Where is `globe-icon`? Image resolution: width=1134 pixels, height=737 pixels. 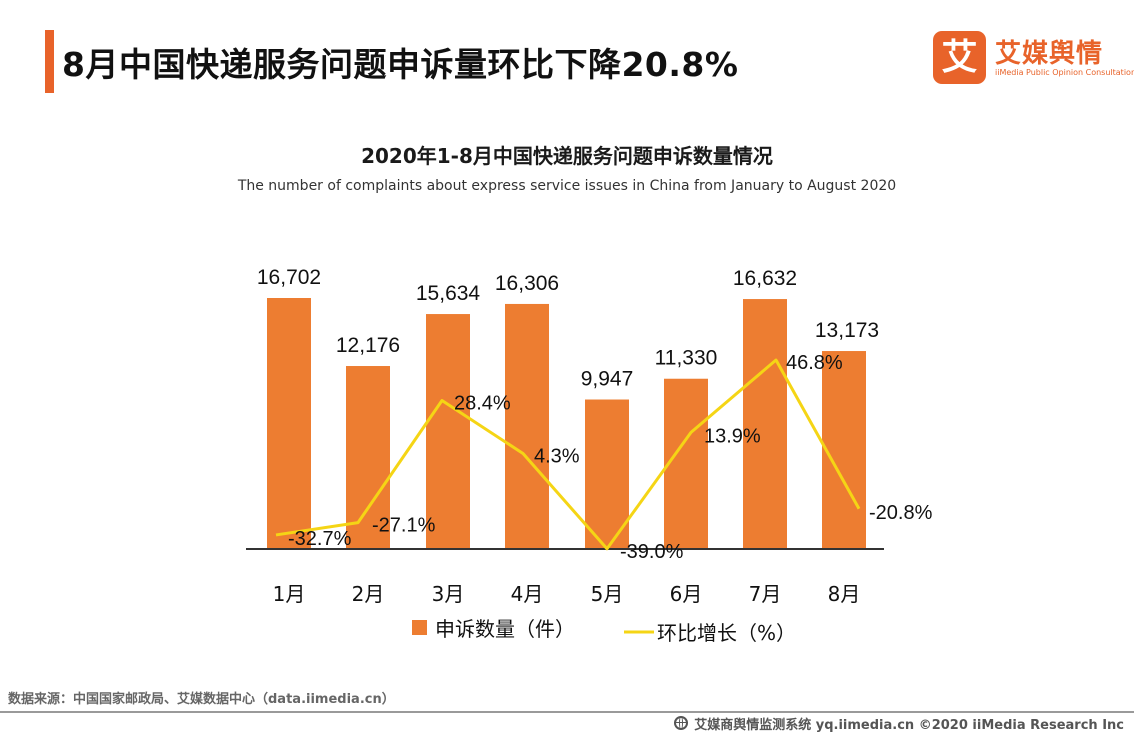
globe-icon is located at coordinates (681, 723).